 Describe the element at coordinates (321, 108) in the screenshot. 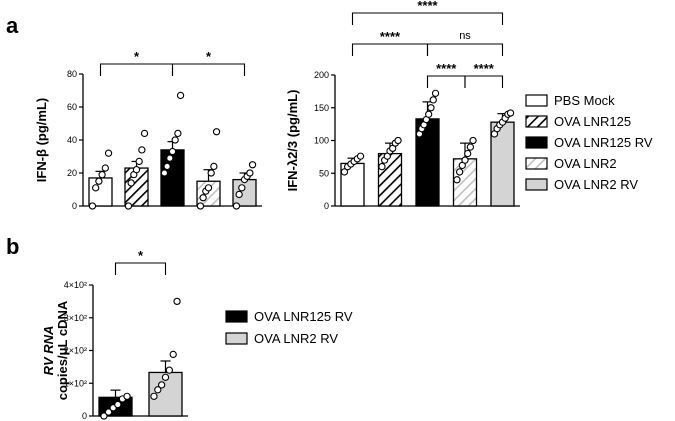

I see `y-tick-label: 150` at that location.